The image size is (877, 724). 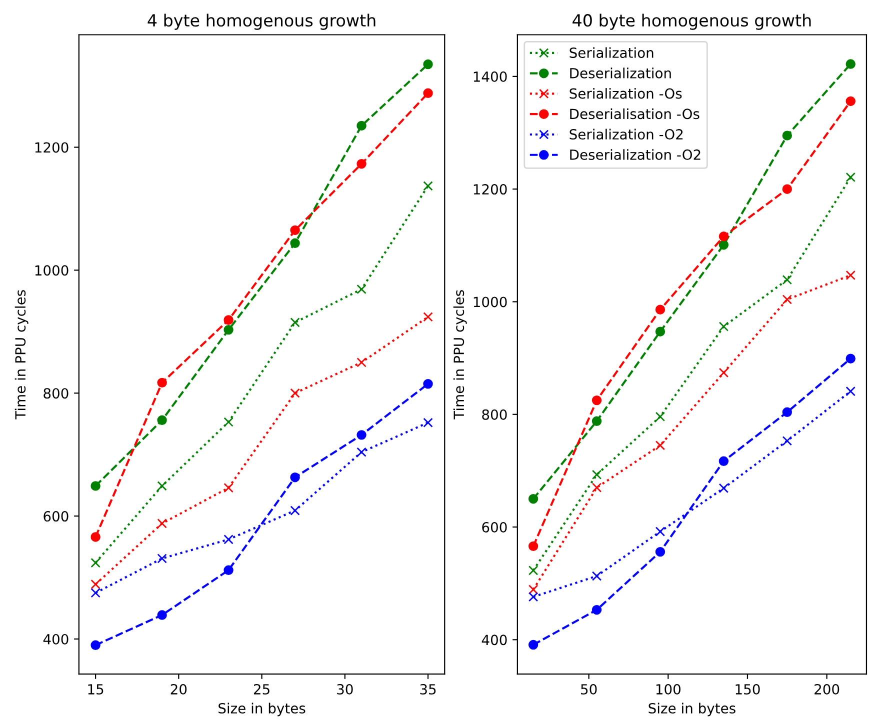 What do you see at coordinates (668, 689) in the screenshot?
I see `x-tick-label: 100` at bounding box center [668, 689].